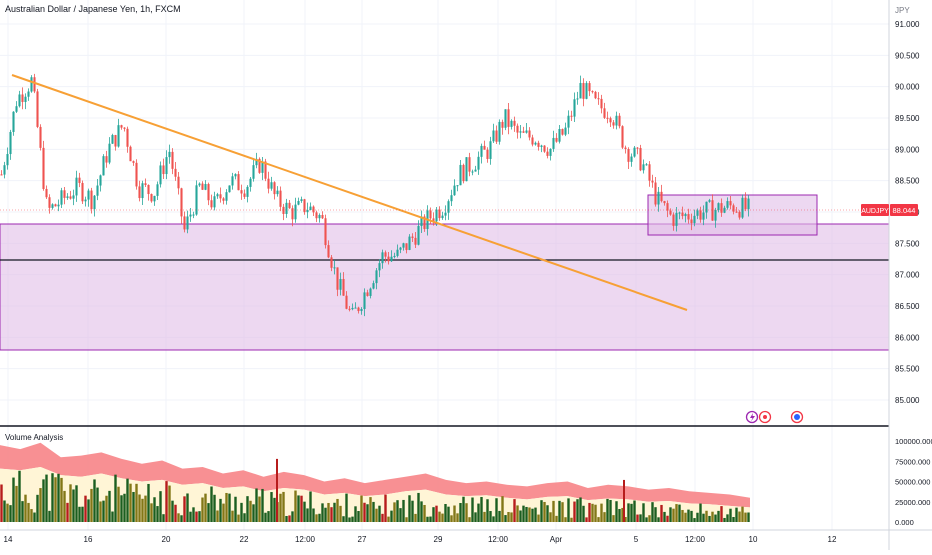 The height and width of the screenshot is (555, 932). What do you see at coordinates (752, 417) in the screenshot?
I see `lightning-icon` at bounding box center [752, 417].